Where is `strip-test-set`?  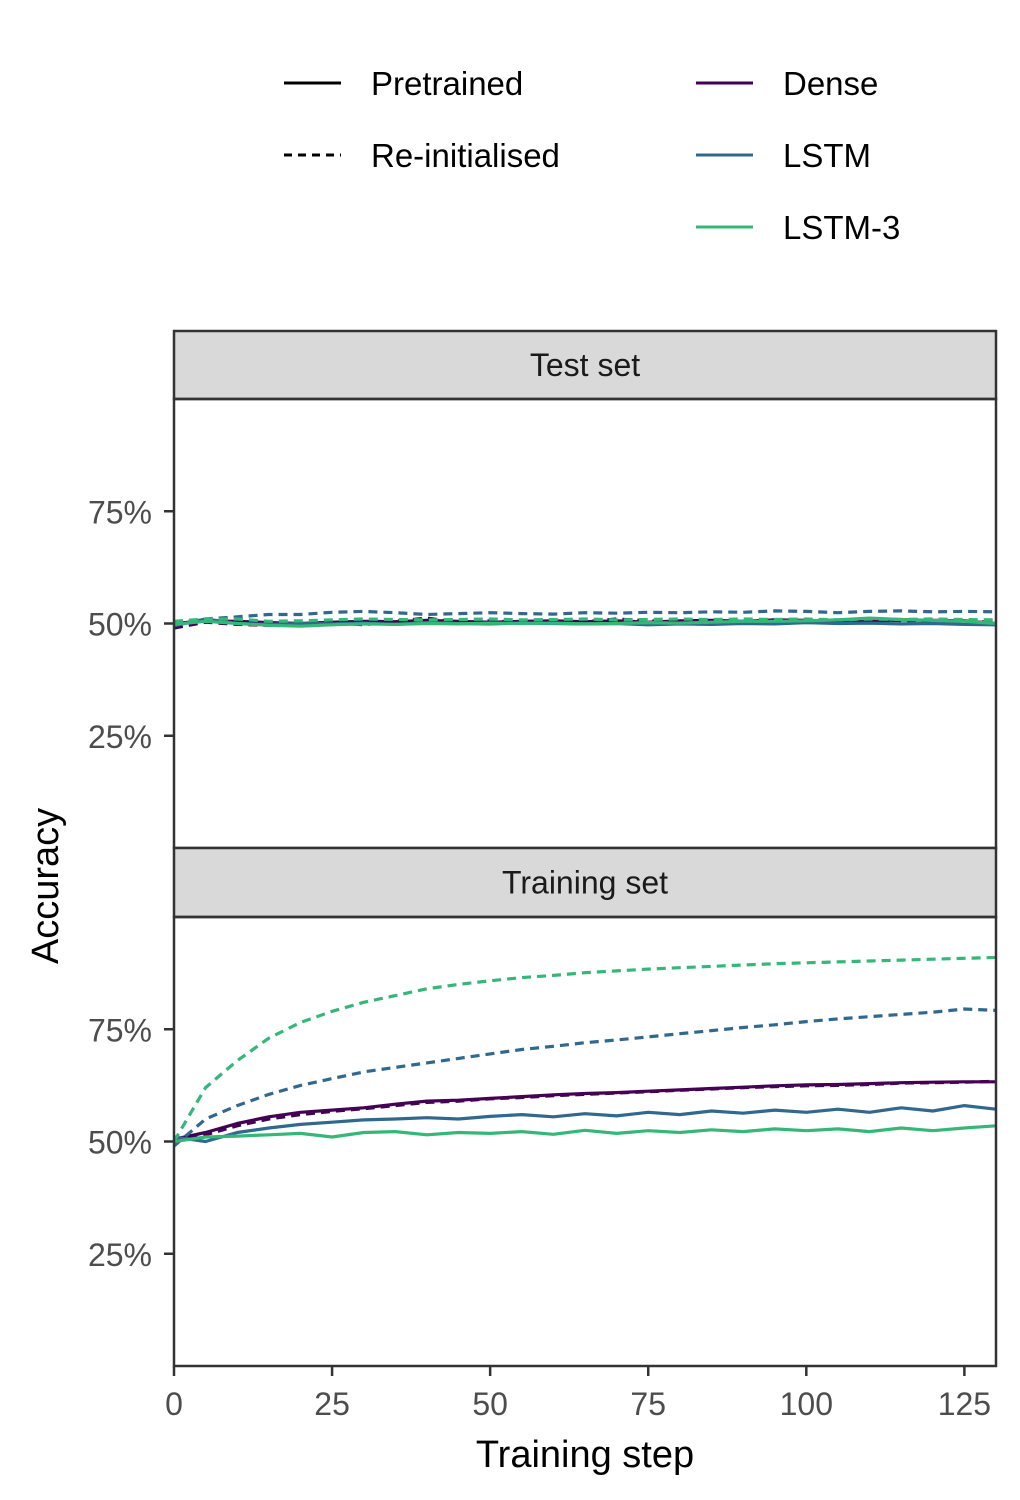
strip-test-set is located at coordinates (585, 365).